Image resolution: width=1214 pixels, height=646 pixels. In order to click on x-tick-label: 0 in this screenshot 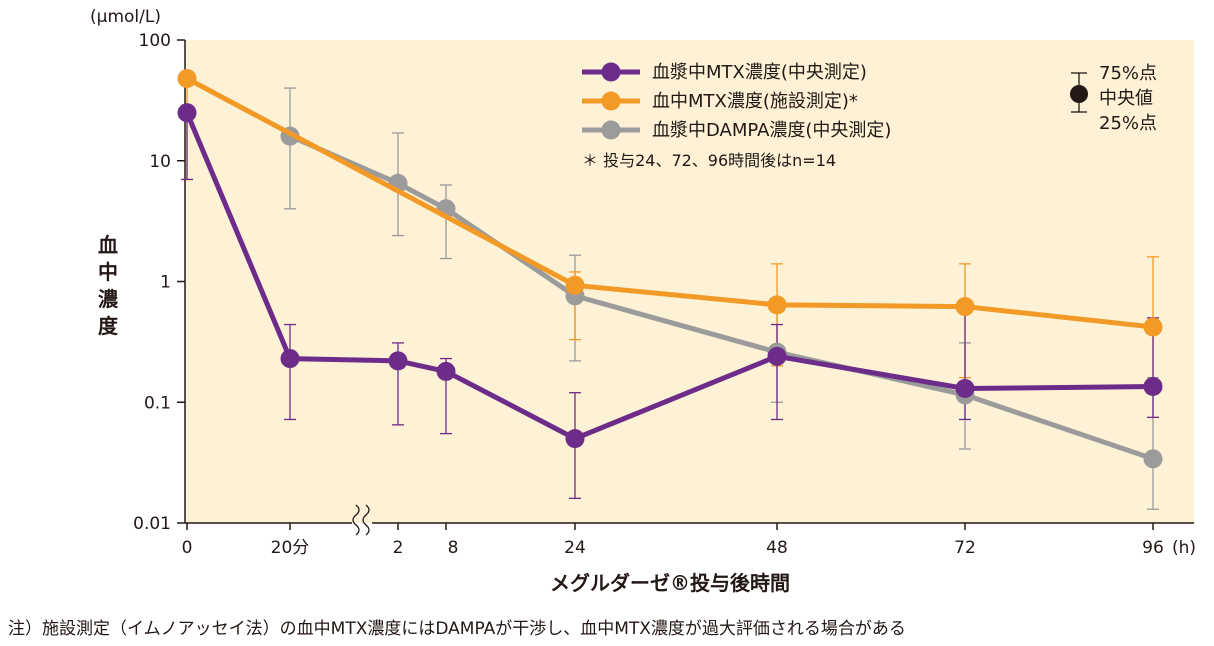, I will do `click(187, 548)`.